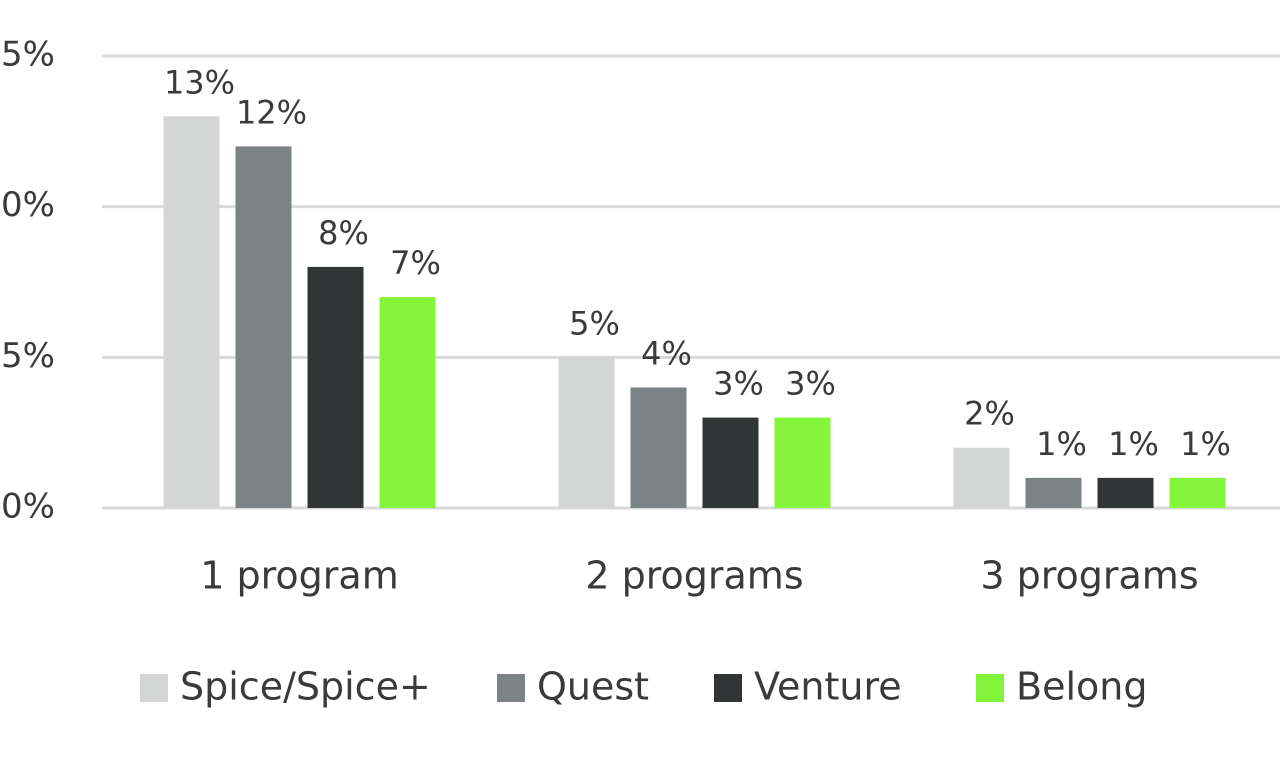 Image resolution: width=1280 pixels, height=768 pixels. I want to click on x-tick-label: 3 programs, so click(1089, 576).